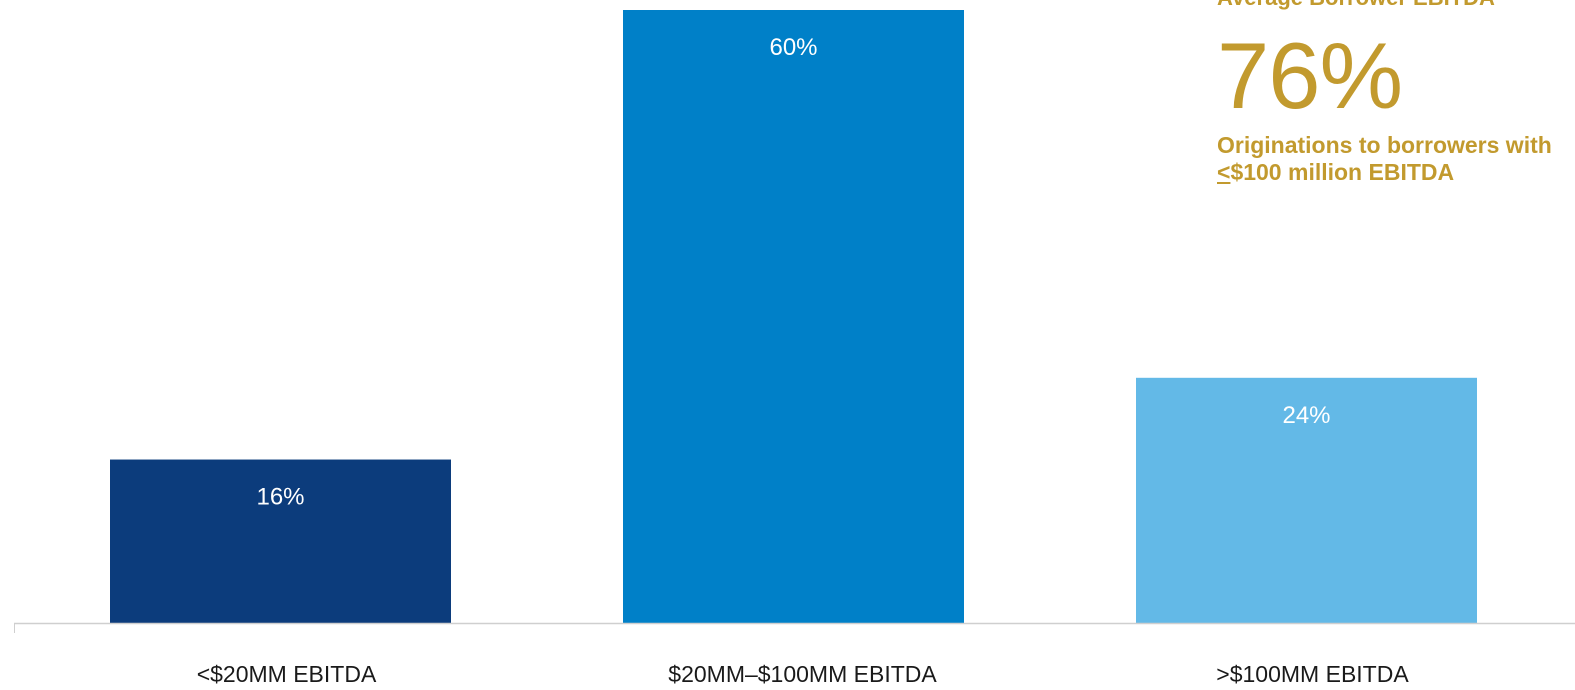 The image size is (1575, 690). What do you see at coordinates (1342, 172) in the screenshot?
I see `callout-description-line2-text: $100 million EBITDA` at bounding box center [1342, 172].